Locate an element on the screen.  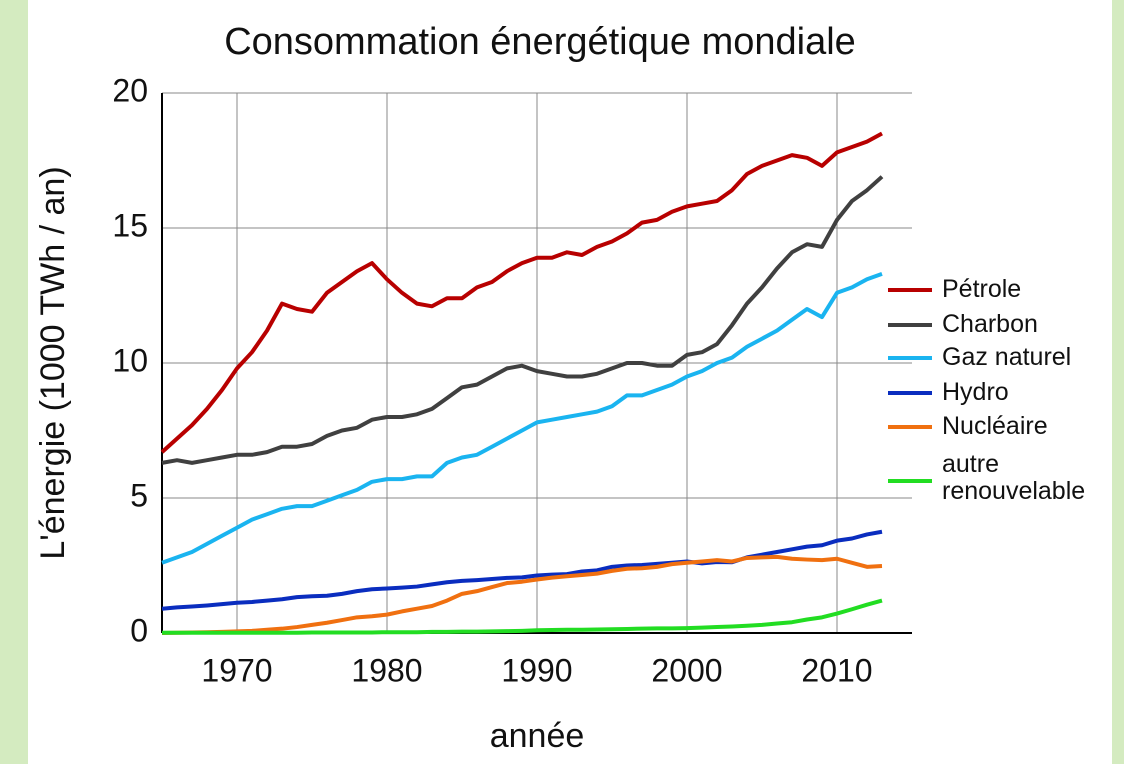
y-tick-label: 20 is located at coordinates (130, 90).